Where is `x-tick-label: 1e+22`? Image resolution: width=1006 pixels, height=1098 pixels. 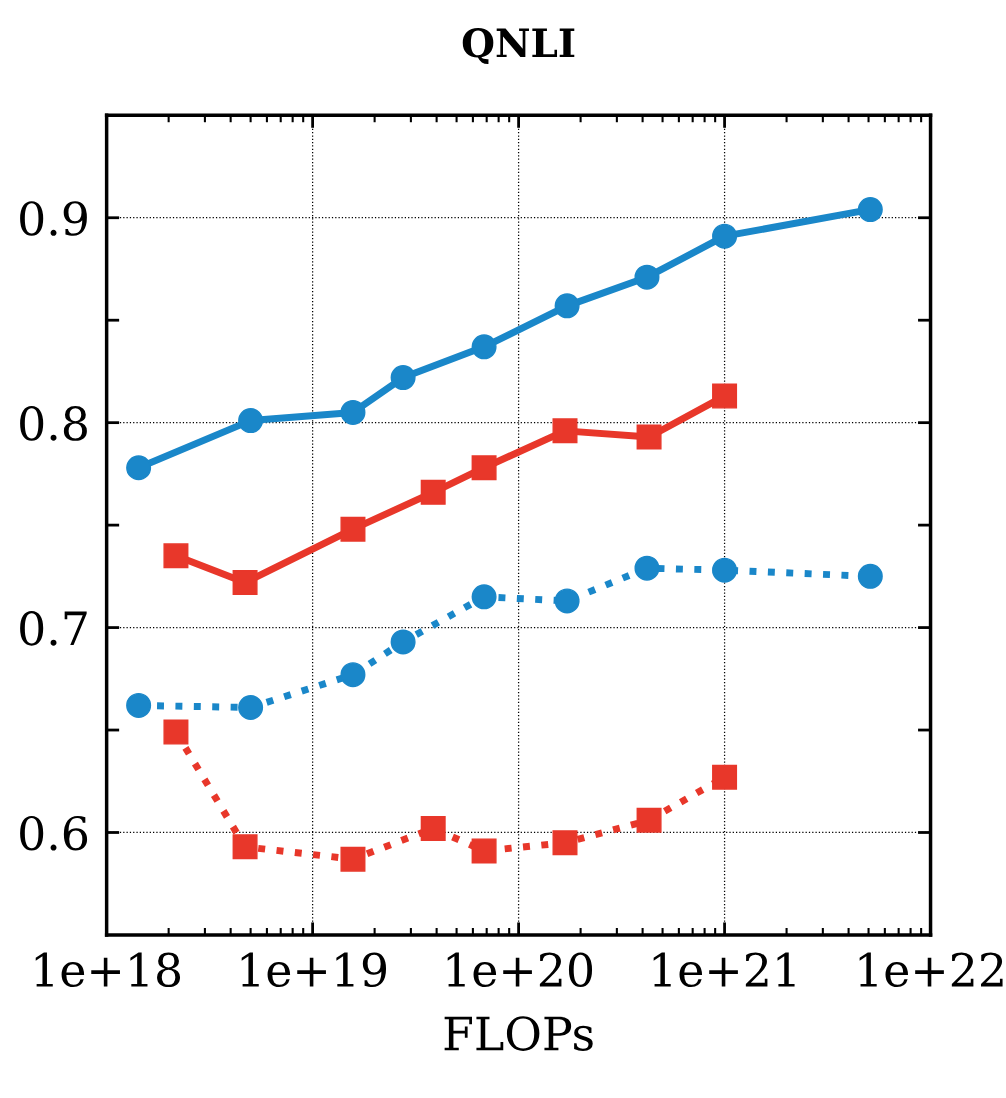 x-tick-label: 1e+22 is located at coordinates (931, 970).